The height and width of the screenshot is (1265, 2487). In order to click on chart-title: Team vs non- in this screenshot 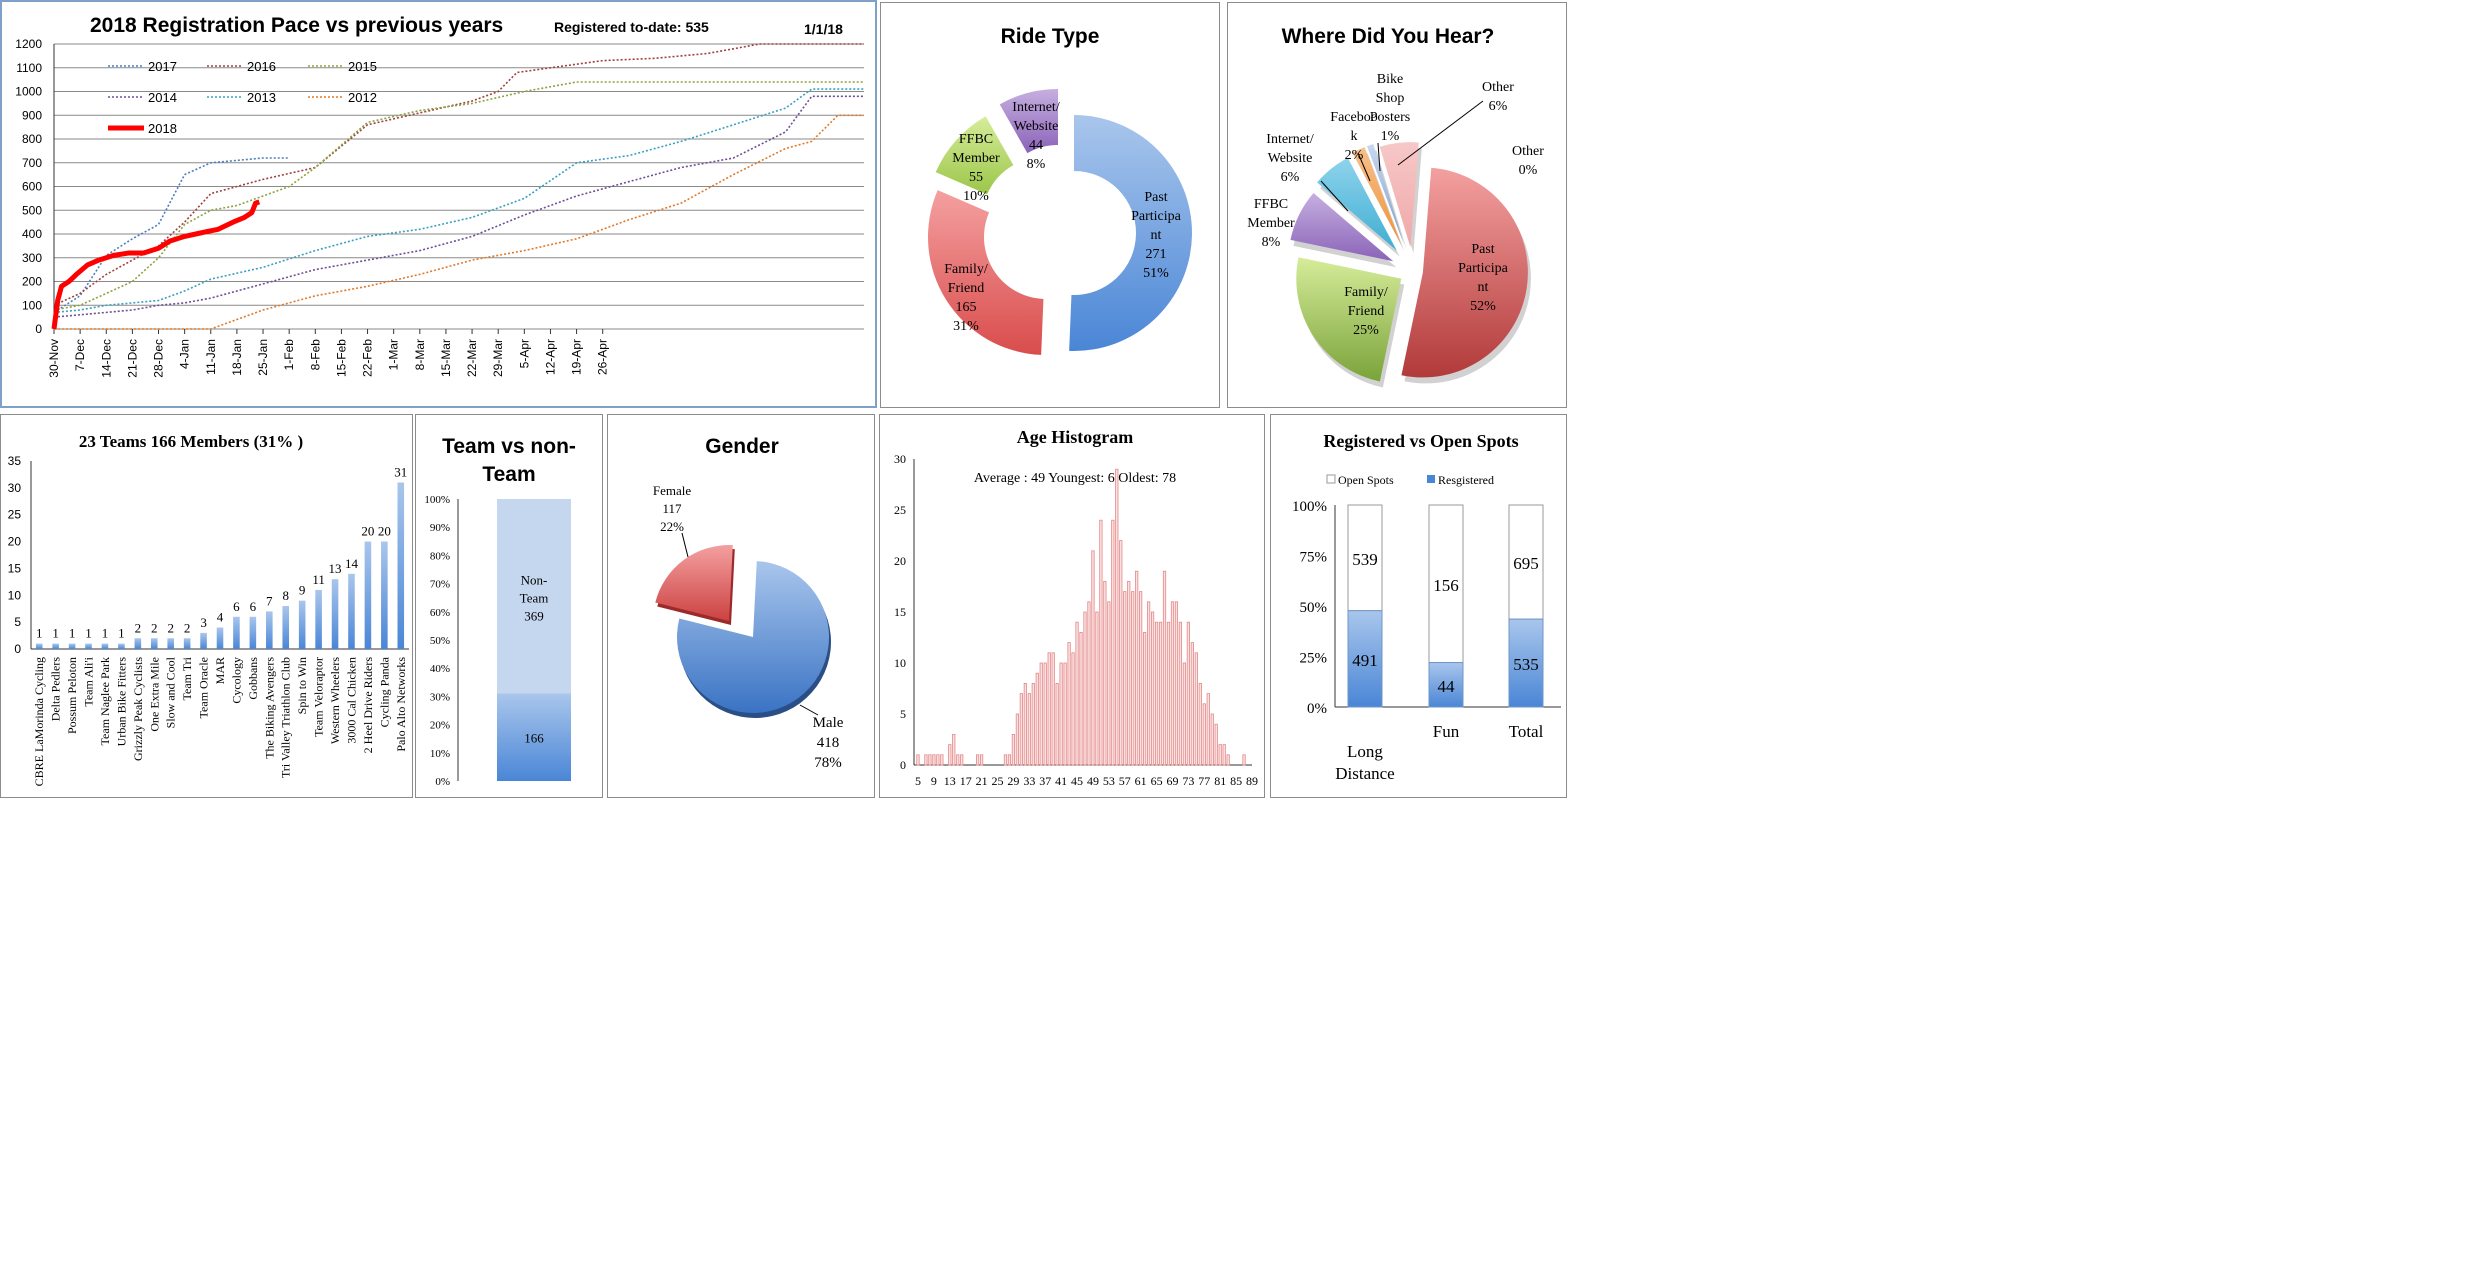, I will do `click(509, 446)`.